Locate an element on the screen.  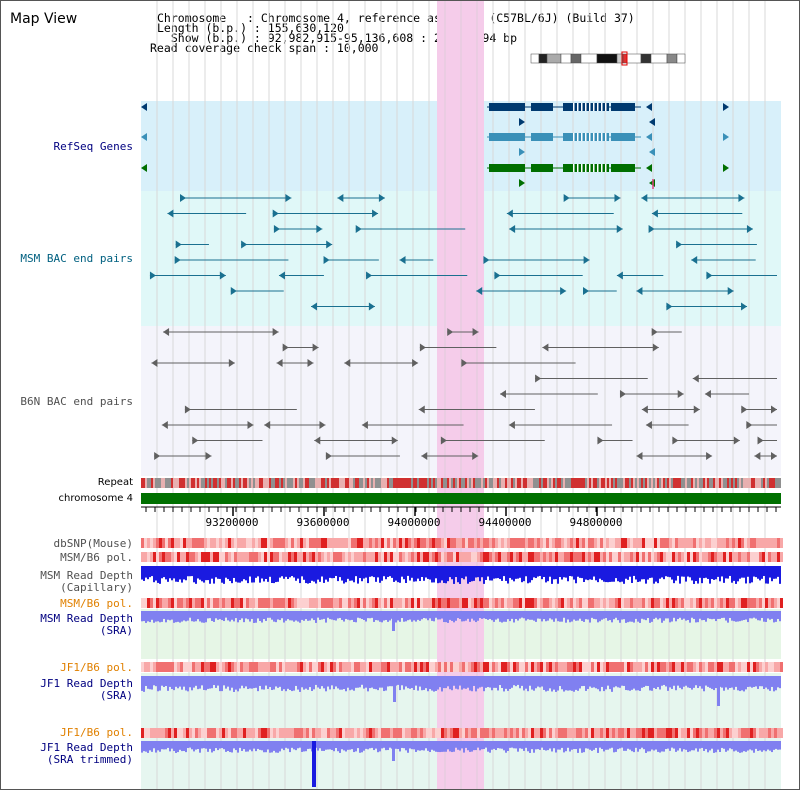
msm-b6-pol-sra-label: MSM/B6 pol. is located at coordinates (96, 603).